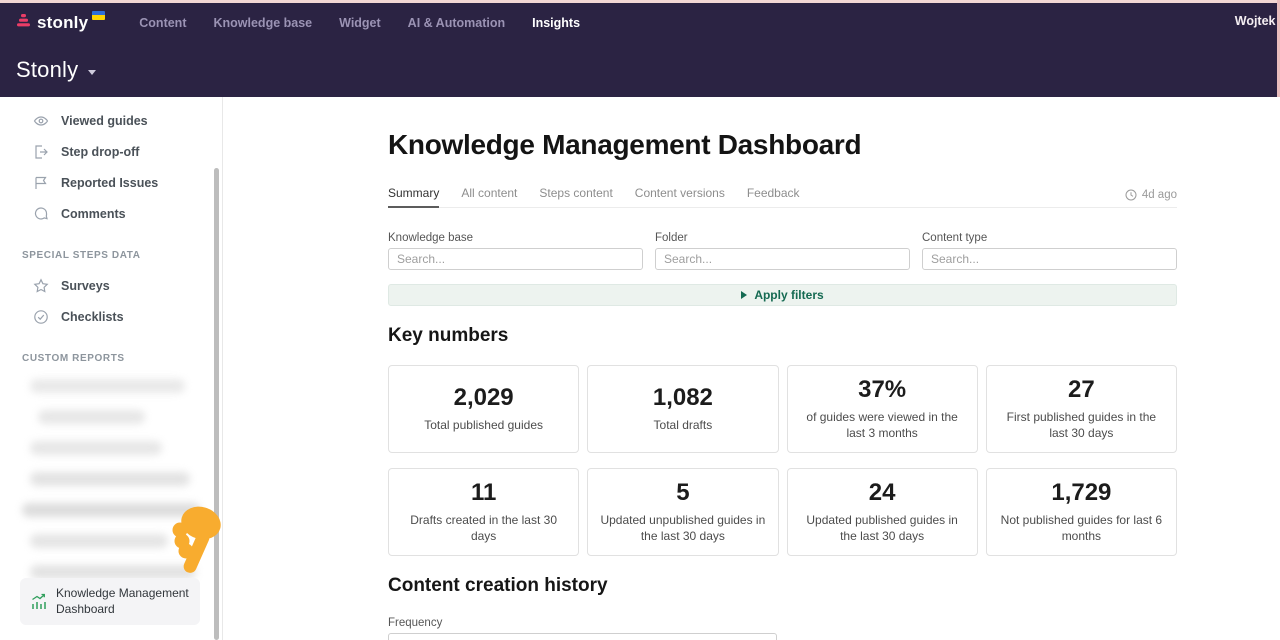  Describe the element at coordinates (93, 213) in the screenshot. I see `sidebar-item-label: Comments` at that location.